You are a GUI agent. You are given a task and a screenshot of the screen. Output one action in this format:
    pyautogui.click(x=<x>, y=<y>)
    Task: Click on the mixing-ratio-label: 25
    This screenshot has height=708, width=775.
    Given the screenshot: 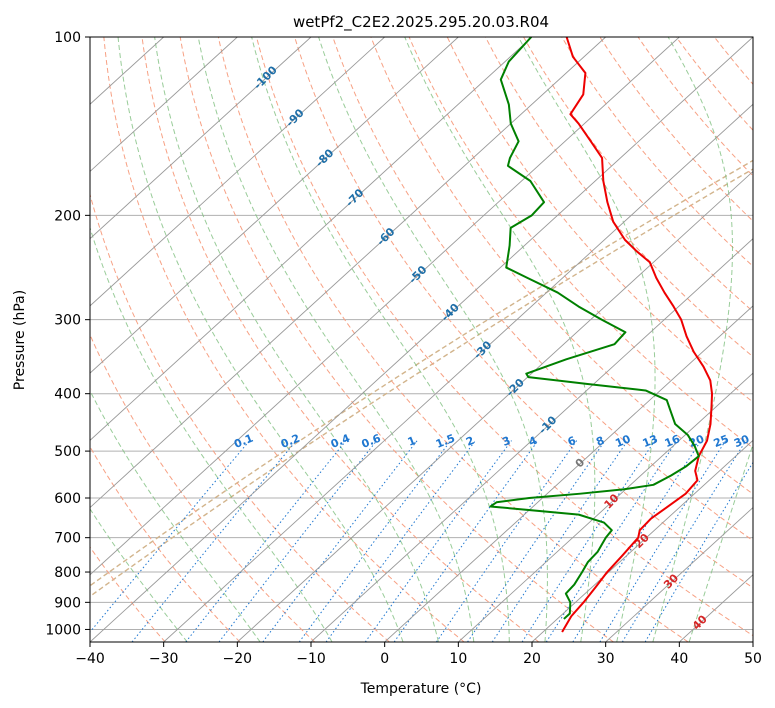 What is the action you would take?
    pyautogui.click(x=721, y=441)
    